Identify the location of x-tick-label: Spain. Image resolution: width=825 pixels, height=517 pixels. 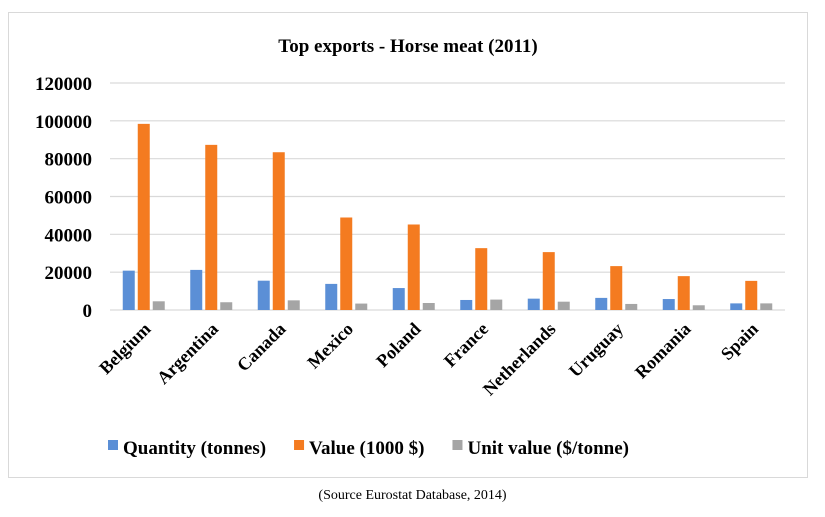
(739, 341).